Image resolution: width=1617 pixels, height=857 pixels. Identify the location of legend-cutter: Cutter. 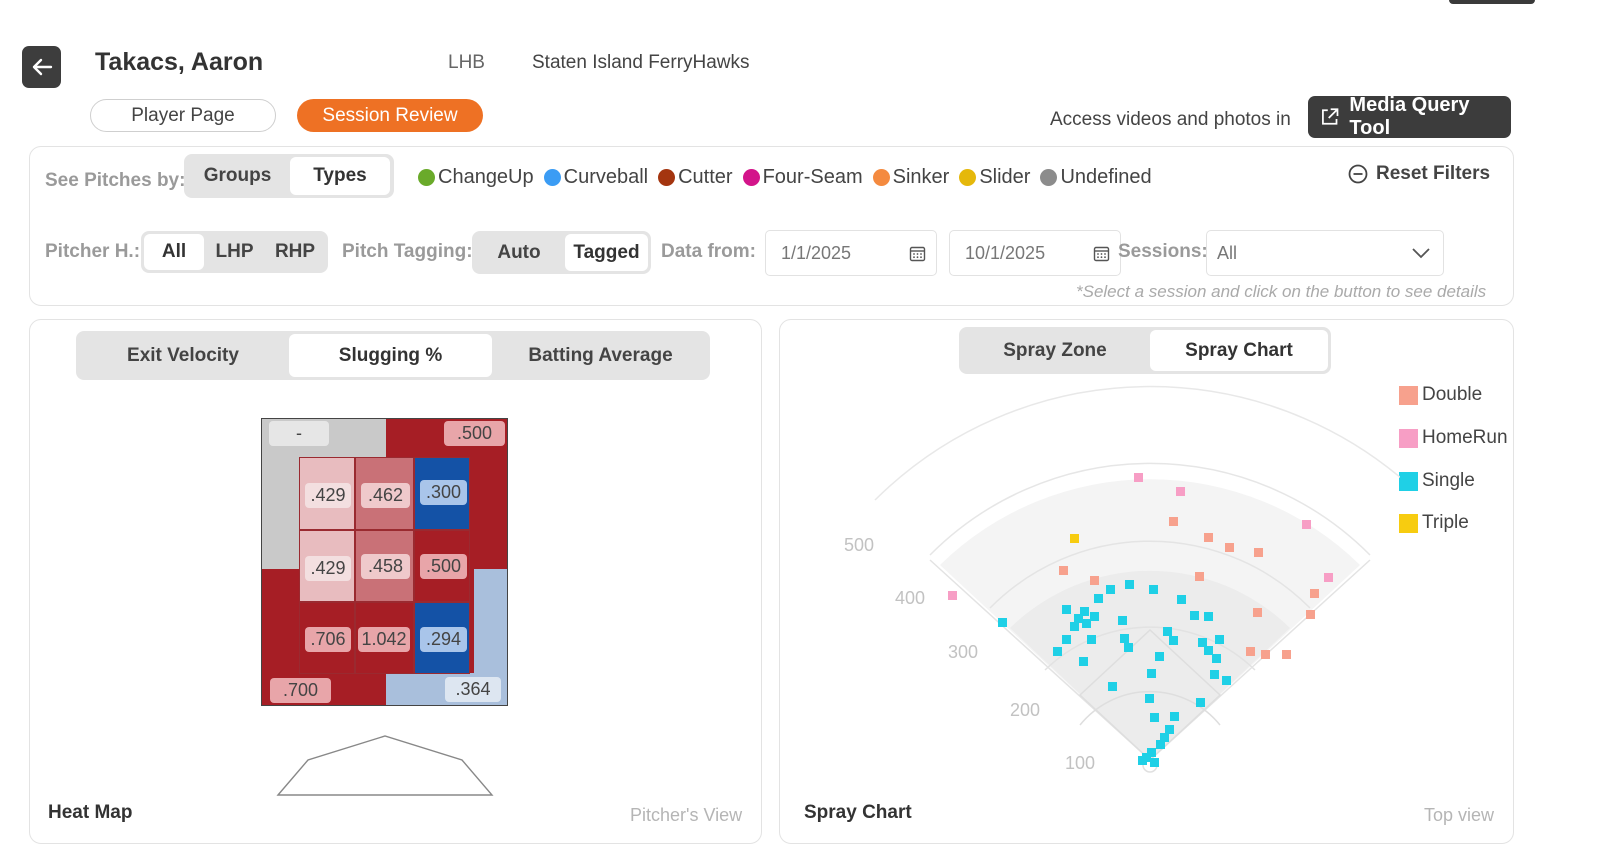
(695, 177).